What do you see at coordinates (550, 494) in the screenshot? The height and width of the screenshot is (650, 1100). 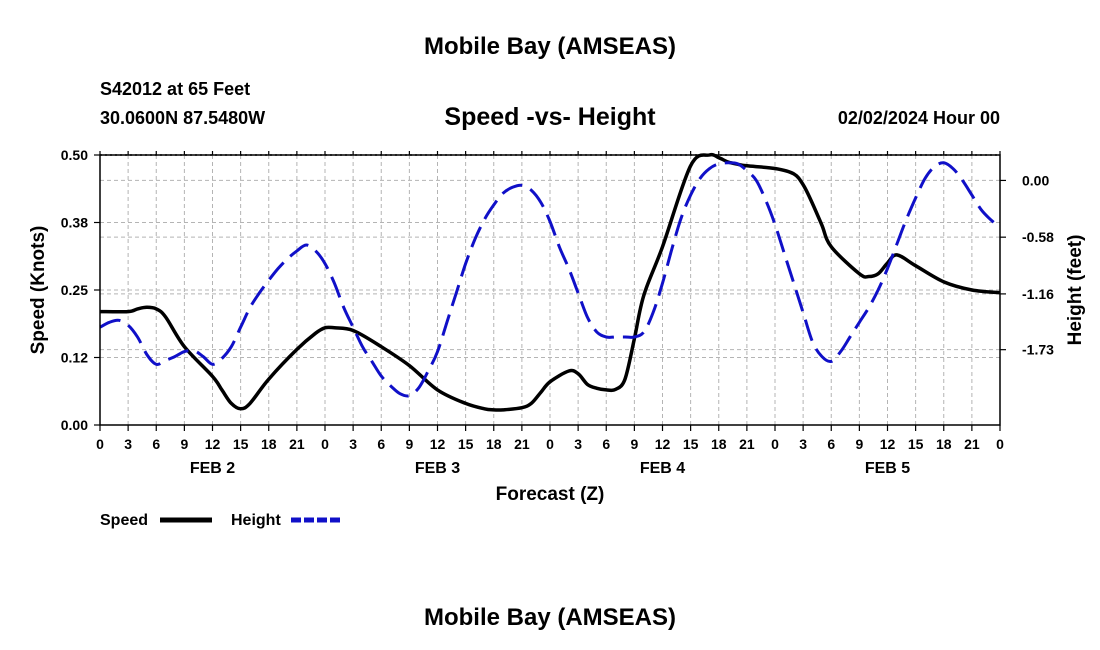 I see `x-axis-label: Forecast (Z)` at bounding box center [550, 494].